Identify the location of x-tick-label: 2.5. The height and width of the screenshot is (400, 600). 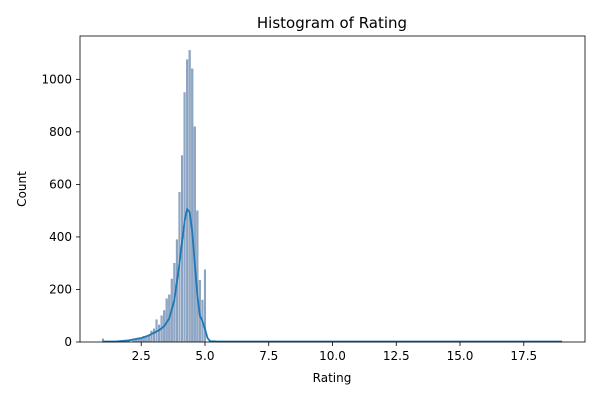
(141, 356).